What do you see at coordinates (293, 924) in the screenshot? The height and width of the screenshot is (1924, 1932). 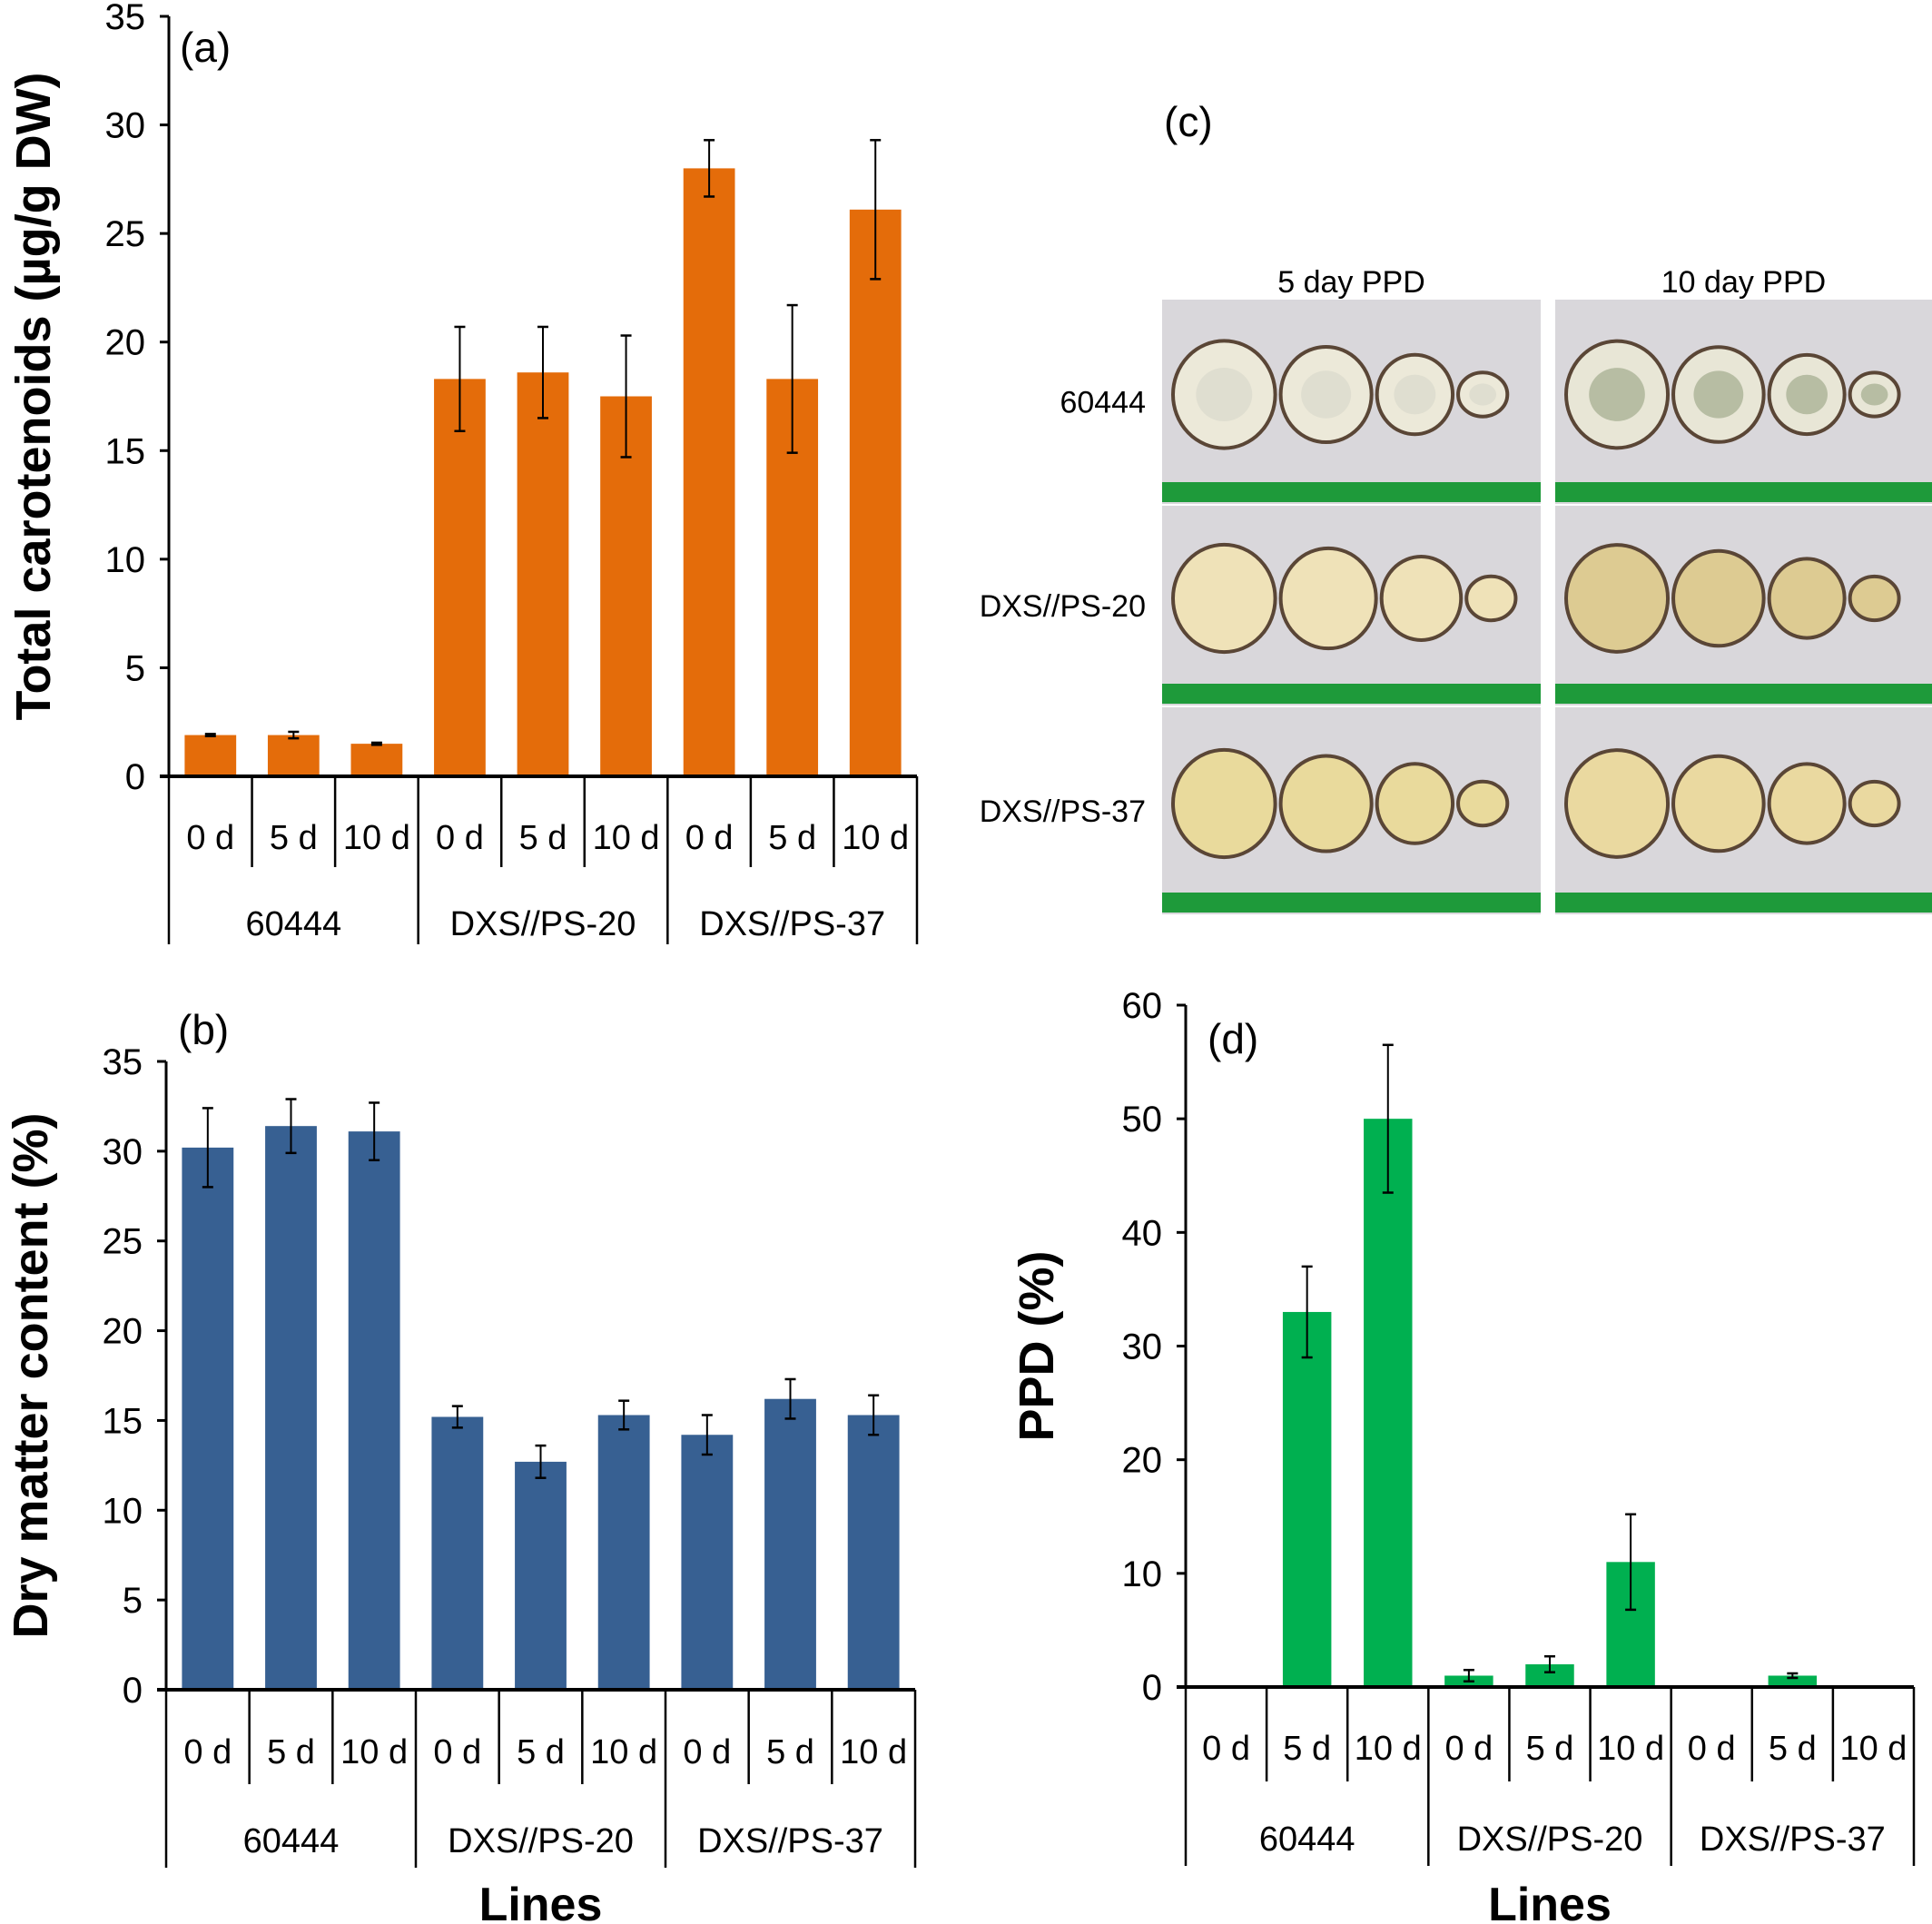 I see `group-label: 60444` at bounding box center [293, 924].